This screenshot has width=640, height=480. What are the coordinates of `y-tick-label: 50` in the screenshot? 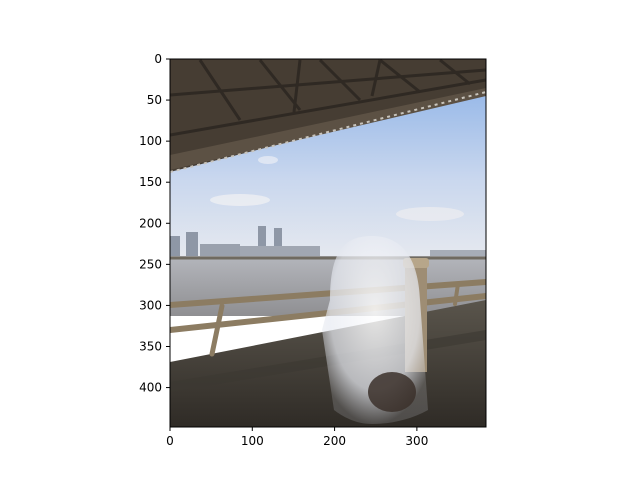 It's located at (154, 100).